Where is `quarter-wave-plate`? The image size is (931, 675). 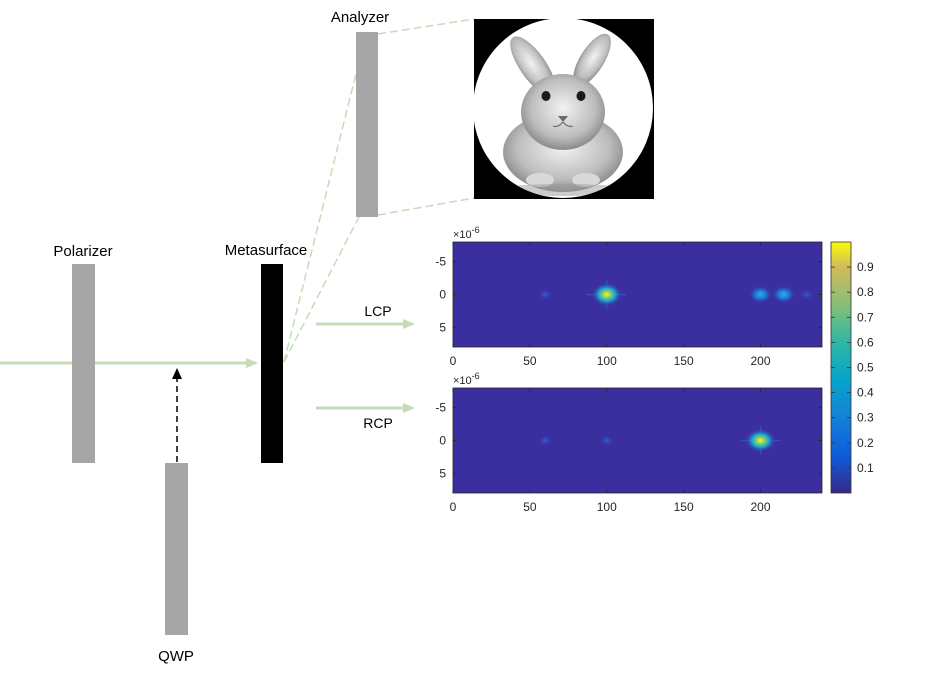
quarter-wave-plate is located at coordinates (176, 549).